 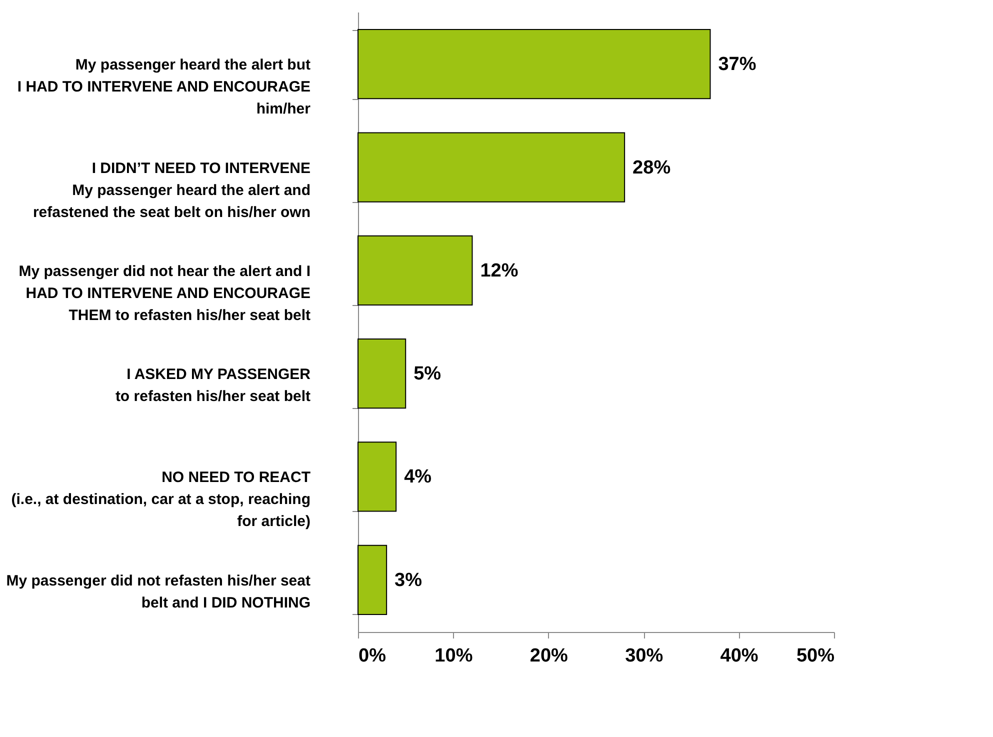 What do you see at coordinates (739, 656) in the screenshot?
I see `x-tick-label: 40%` at bounding box center [739, 656].